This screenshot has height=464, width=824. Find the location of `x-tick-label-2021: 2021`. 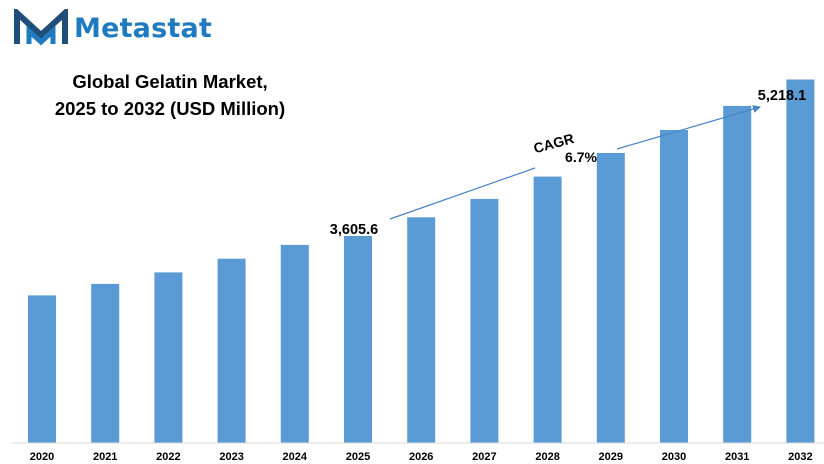

x-tick-label-2021: 2021 is located at coordinates (105, 457).